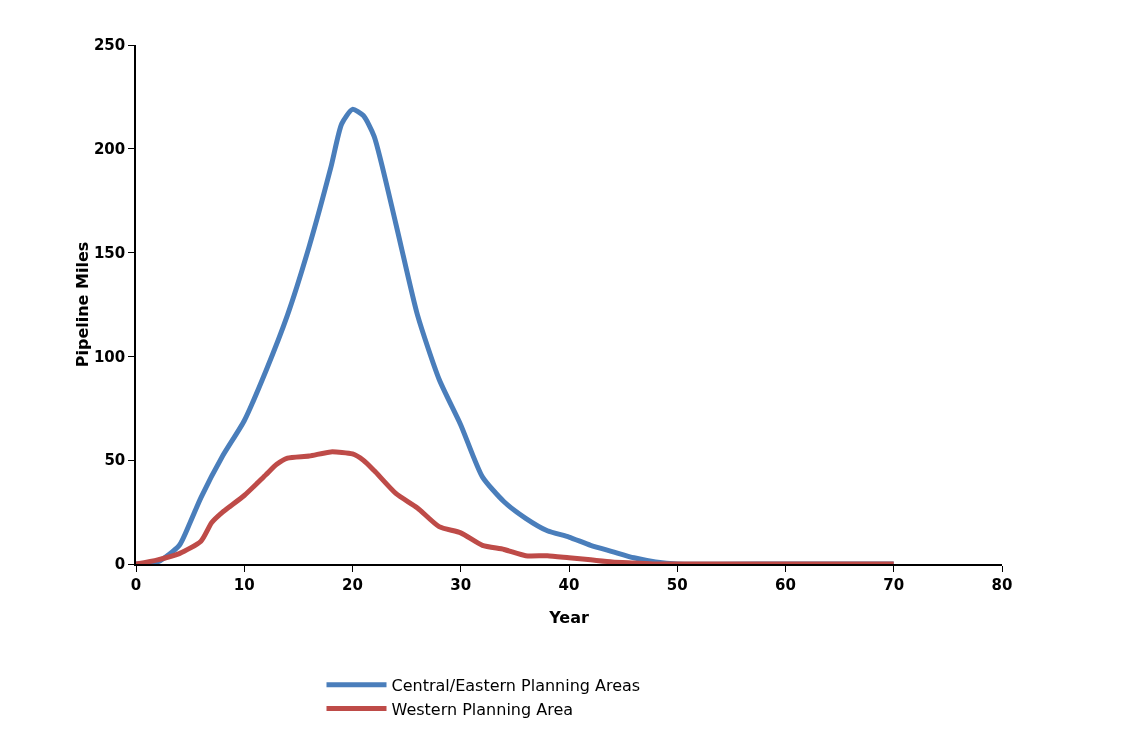 This screenshot has width=1124, height=738. Describe the element at coordinates (568, 617) in the screenshot. I see `x-axis-title: Year` at that location.